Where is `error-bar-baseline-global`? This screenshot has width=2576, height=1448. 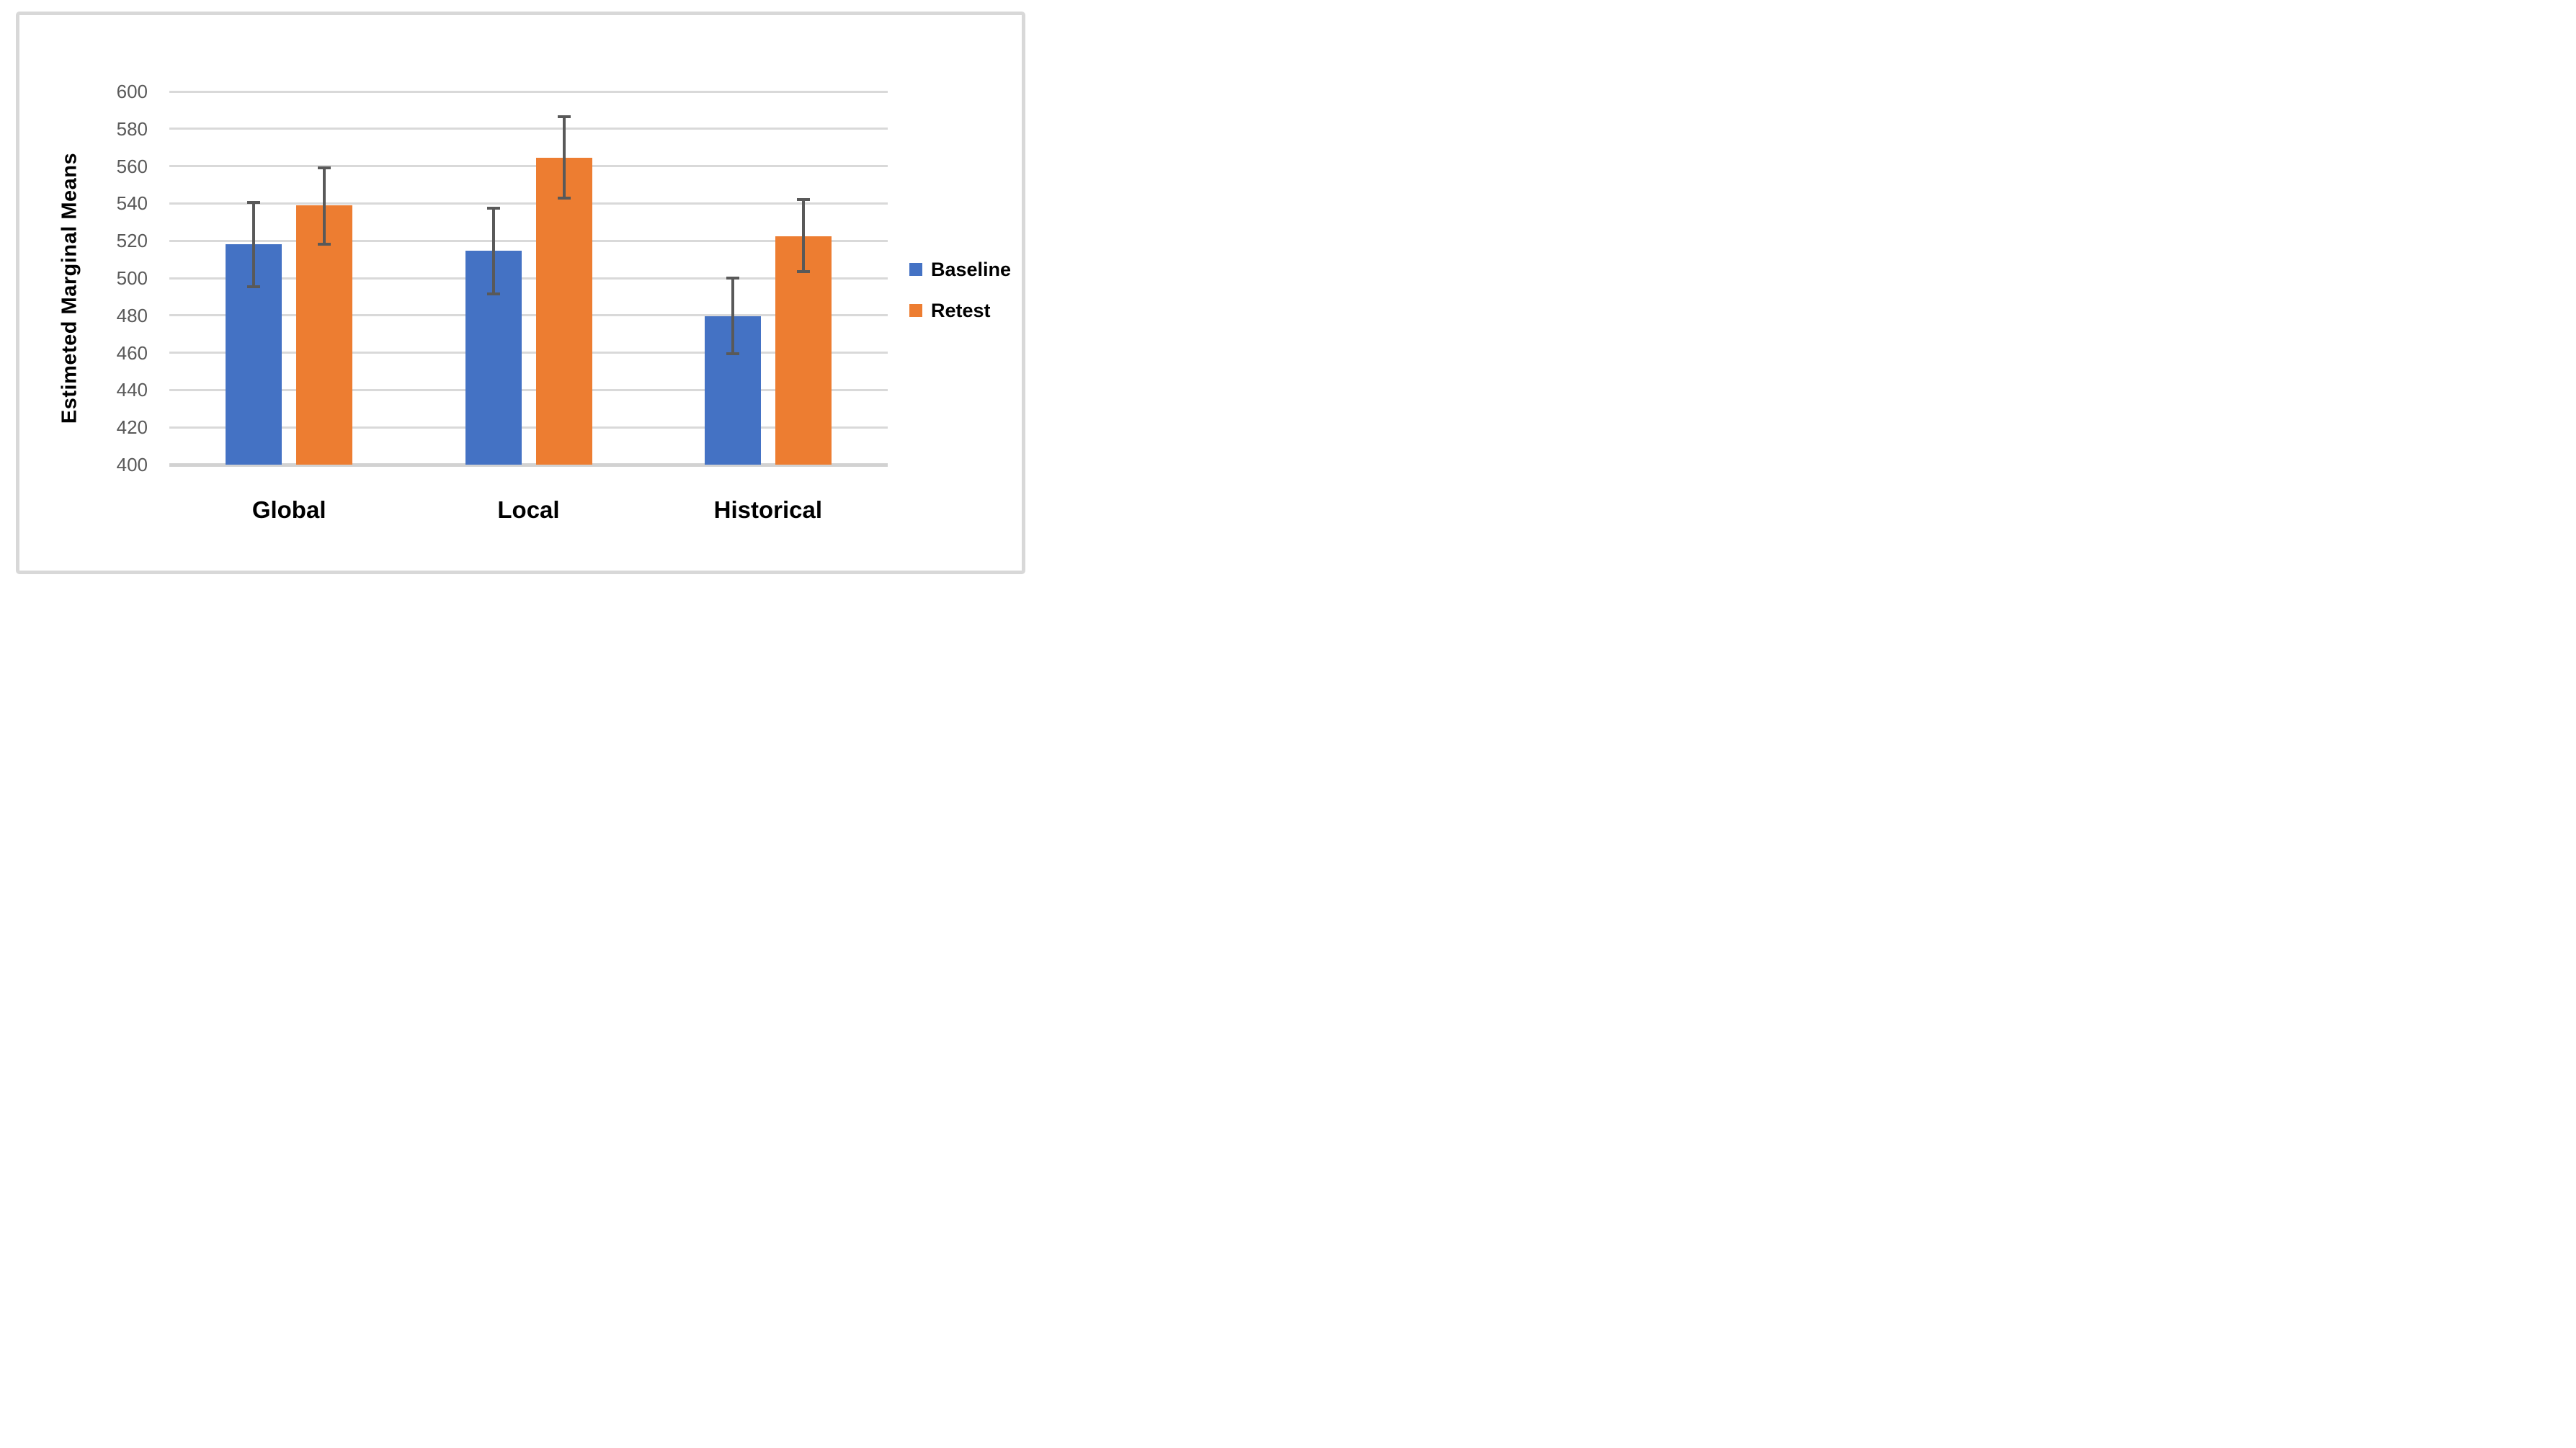
error-bar-baseline-global is located at coordinates (254, 244).